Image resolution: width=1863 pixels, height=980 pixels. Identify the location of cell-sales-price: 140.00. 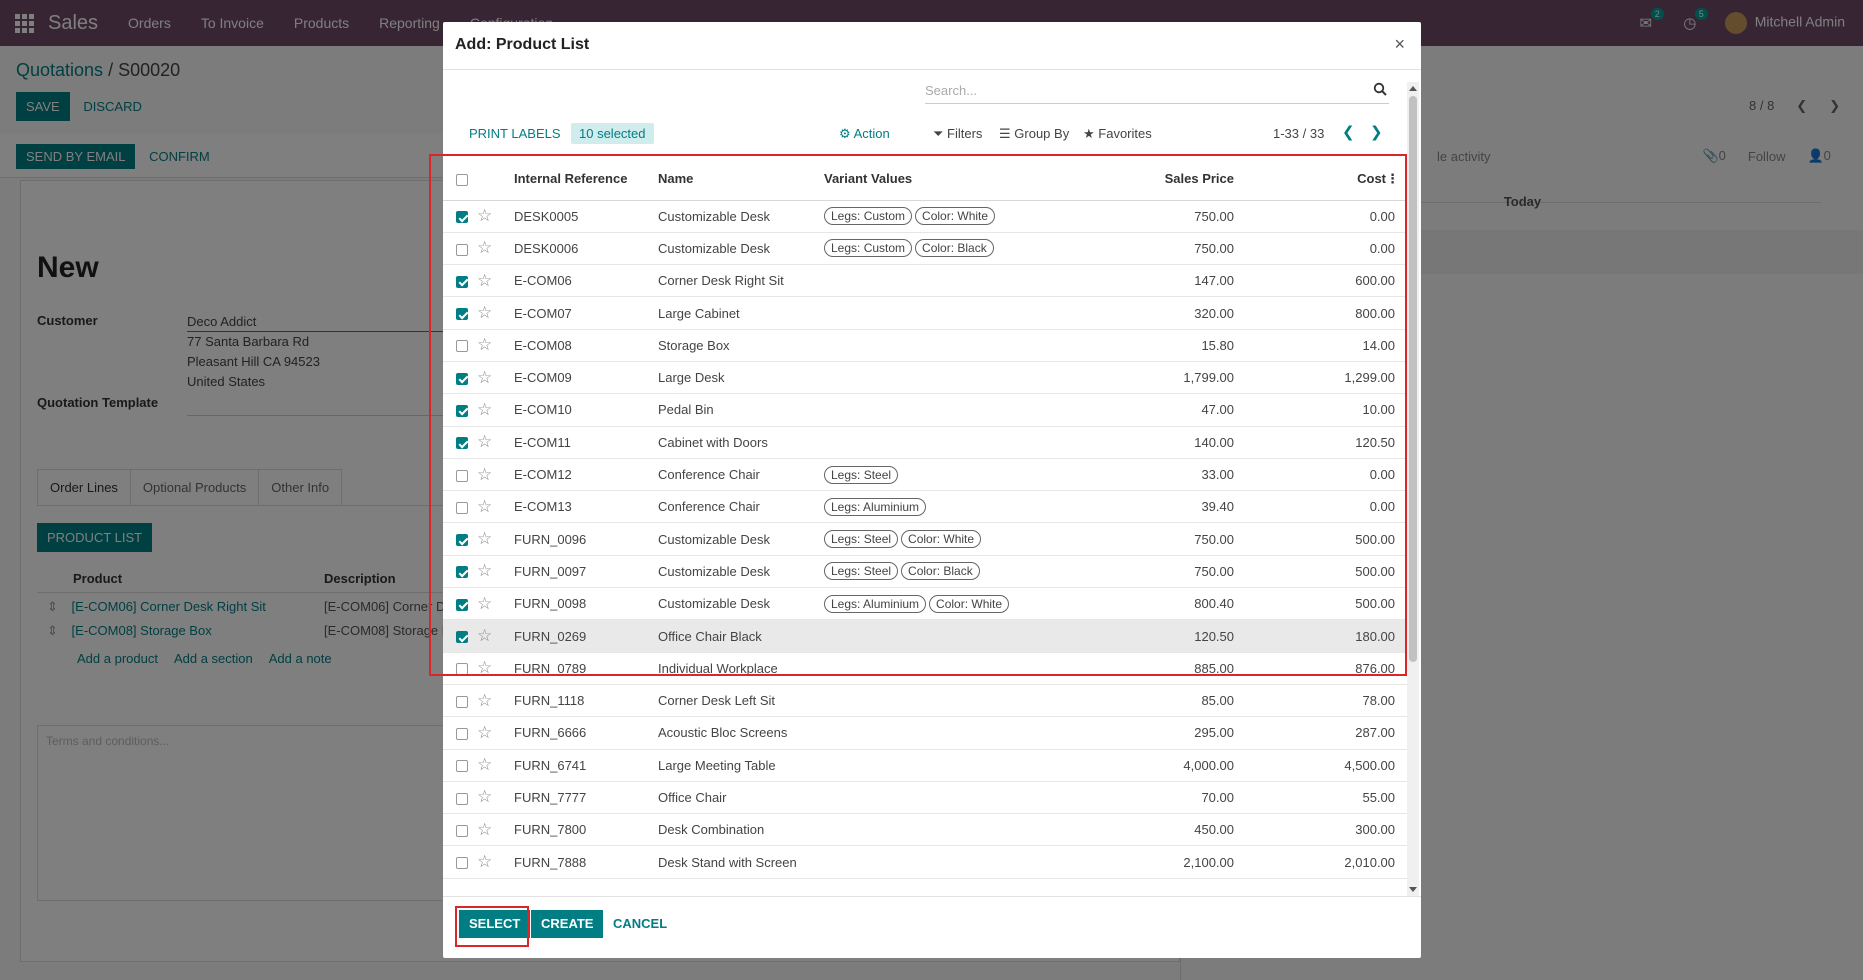
(1157, 442).